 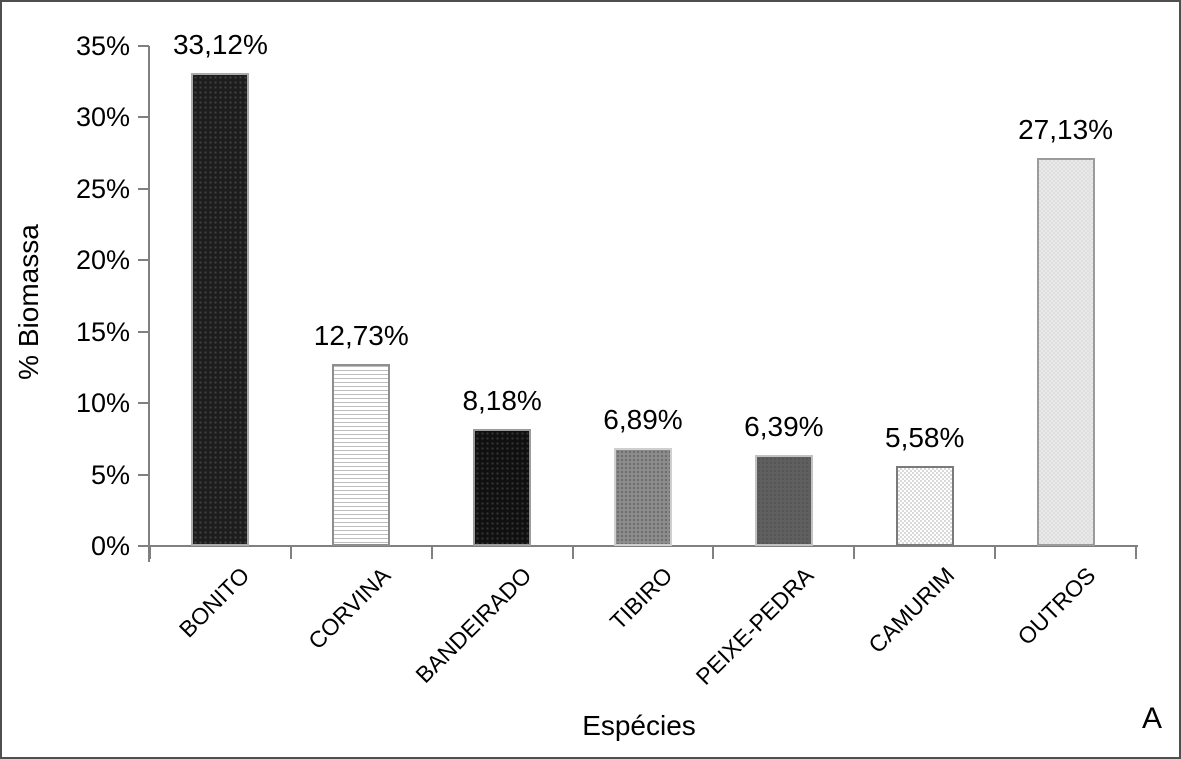 I want to click on bar-bonito, so click(x=220, y=309).